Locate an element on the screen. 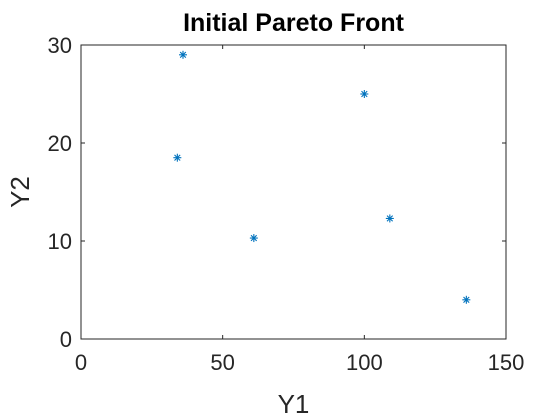  x-tick-label: 150 is located at coordinates (506, 362).